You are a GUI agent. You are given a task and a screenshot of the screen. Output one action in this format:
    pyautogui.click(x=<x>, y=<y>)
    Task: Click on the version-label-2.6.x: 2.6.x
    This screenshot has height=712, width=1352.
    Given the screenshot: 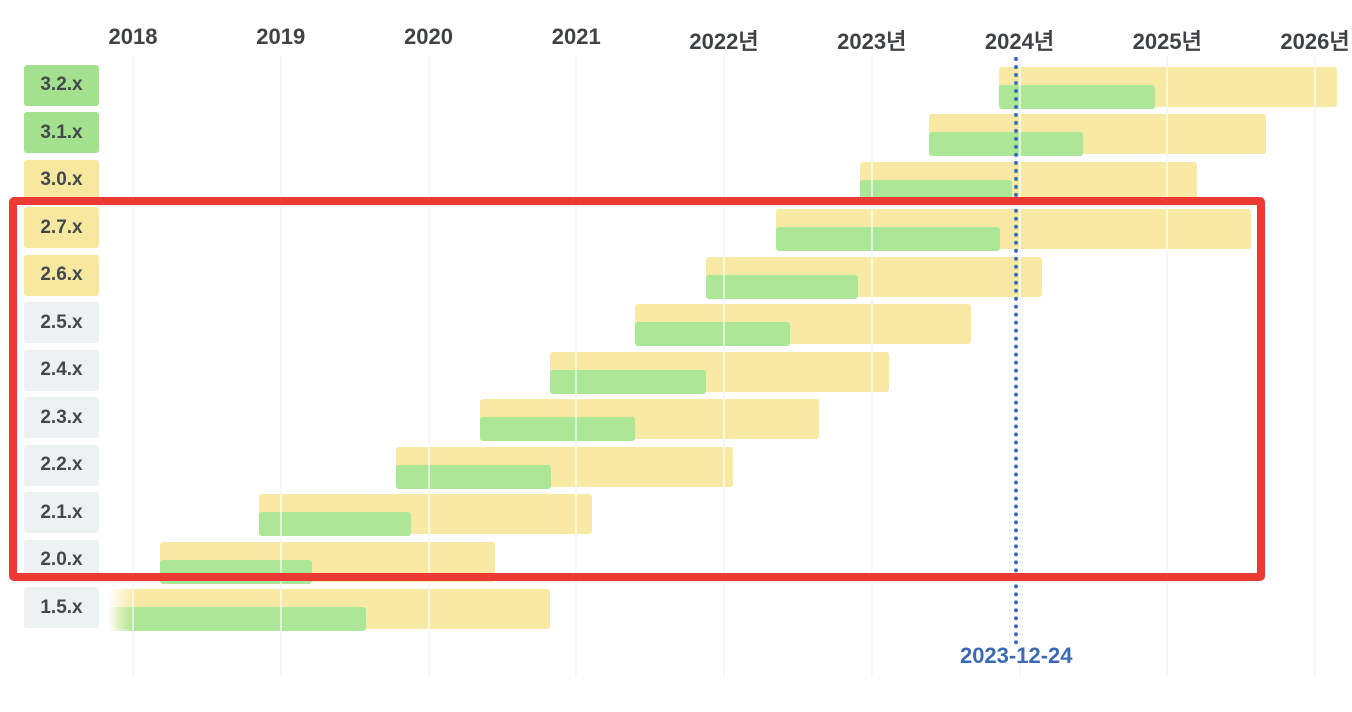 What is the action you would take?
    pyautogui.click(x=61, y=275)
    